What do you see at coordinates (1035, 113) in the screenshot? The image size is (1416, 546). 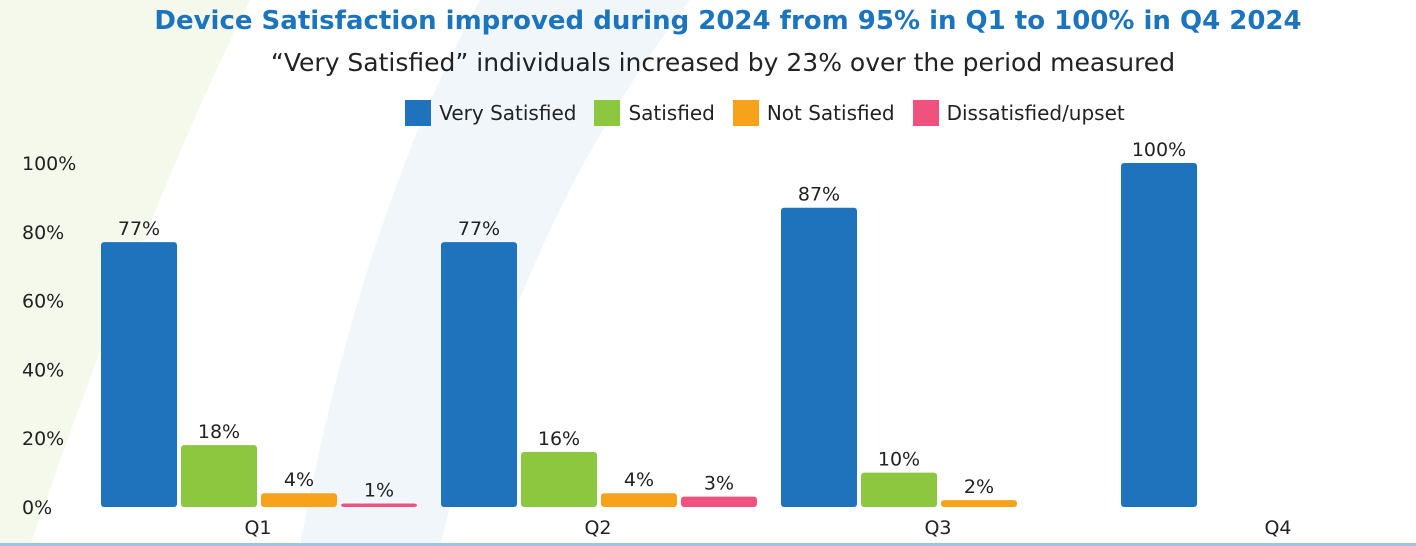 I see `legend-label-dissatisfied-upset: Dissatisfied/upset` at bounding box center [1035, 113].